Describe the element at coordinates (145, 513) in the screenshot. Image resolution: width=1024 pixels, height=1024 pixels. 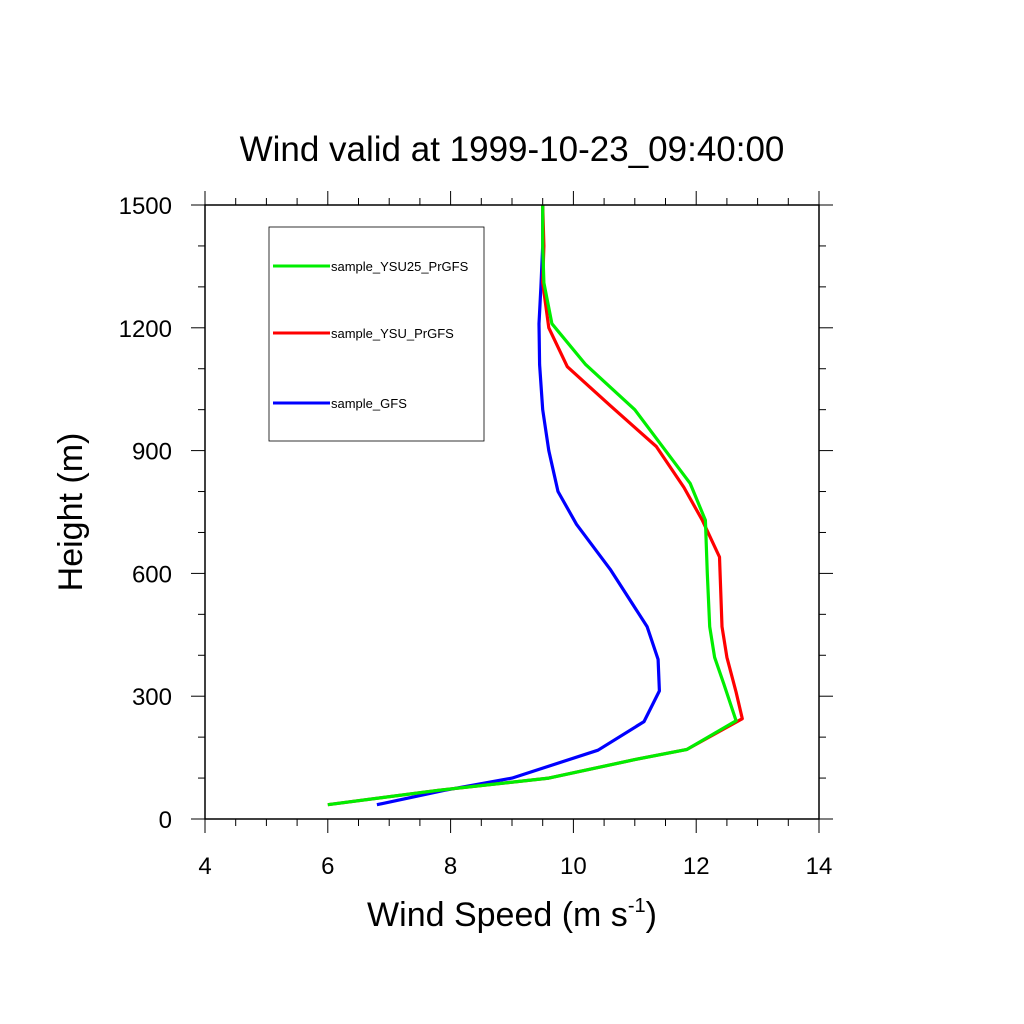
I see `y-tick-labels: 0 300 600 900 1200 1500` at that location.